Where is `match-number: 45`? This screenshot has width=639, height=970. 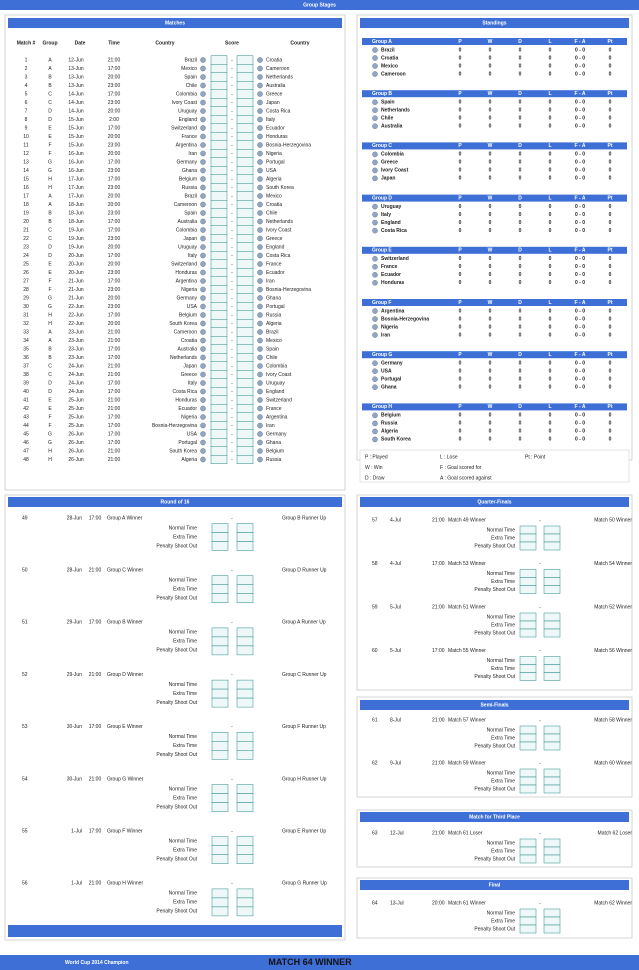
match-number: 45 is located at coordinates (26, 434).